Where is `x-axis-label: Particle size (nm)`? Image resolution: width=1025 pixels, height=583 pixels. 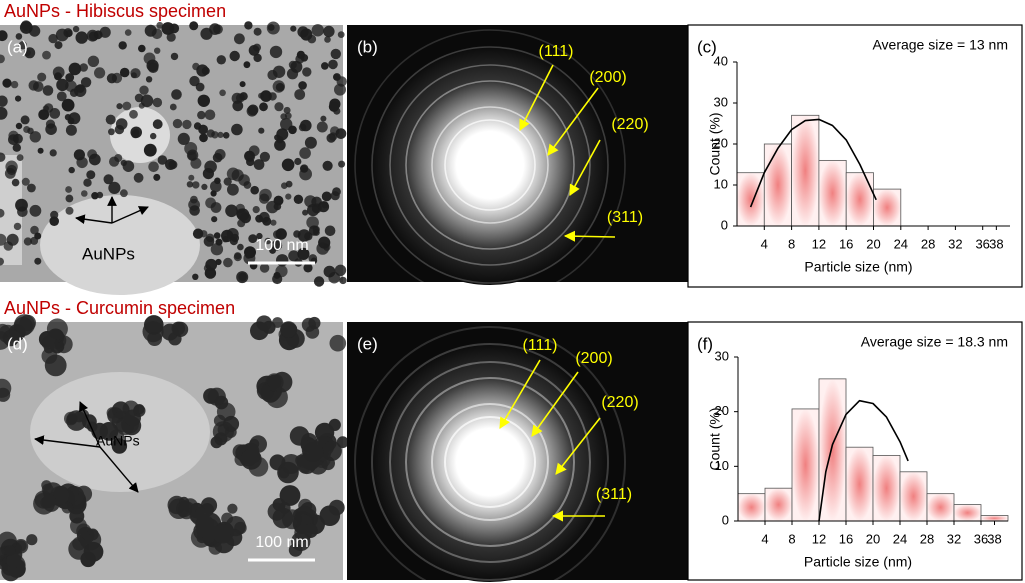 x-axis-label: Particle size (nm) is located at coordinates (858, 267).